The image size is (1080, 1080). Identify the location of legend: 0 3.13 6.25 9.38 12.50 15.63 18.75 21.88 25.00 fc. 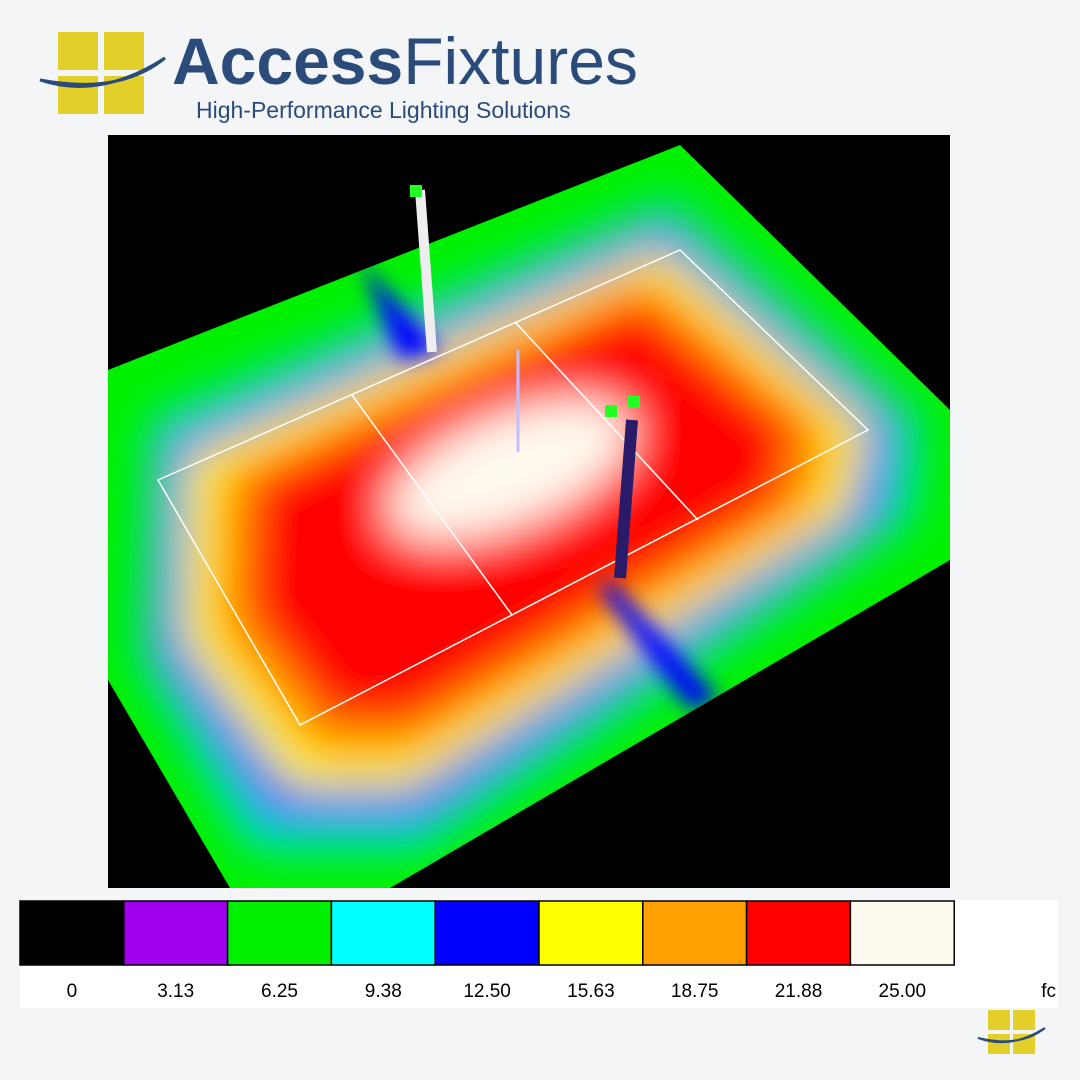
(537, 951).